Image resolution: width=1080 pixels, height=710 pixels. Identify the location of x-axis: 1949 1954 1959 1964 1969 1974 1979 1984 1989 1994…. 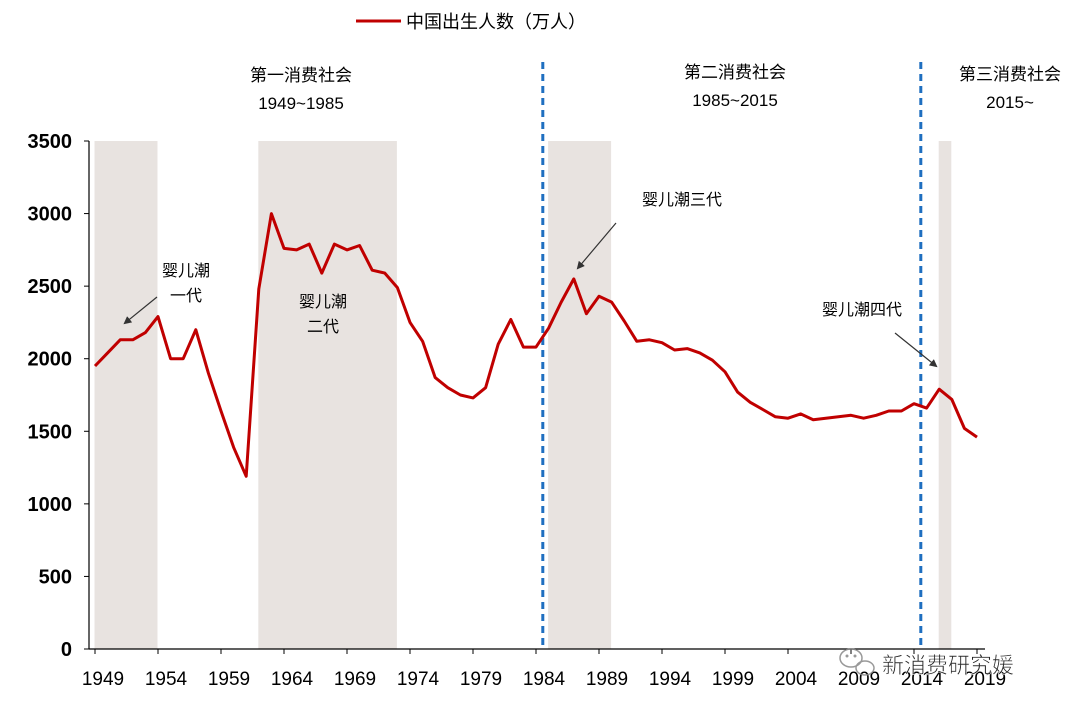
(544, 669).